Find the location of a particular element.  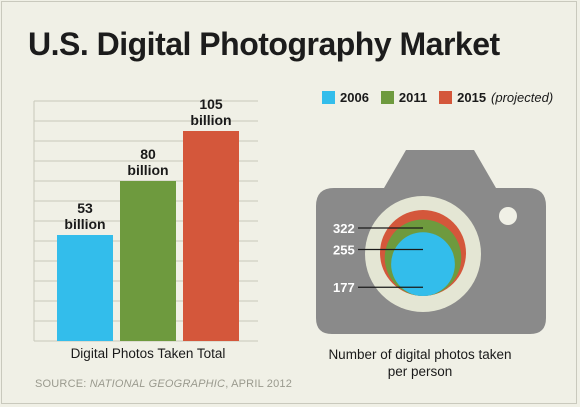

source-prefix: SOURCE: is located at coordinates (62, 384).